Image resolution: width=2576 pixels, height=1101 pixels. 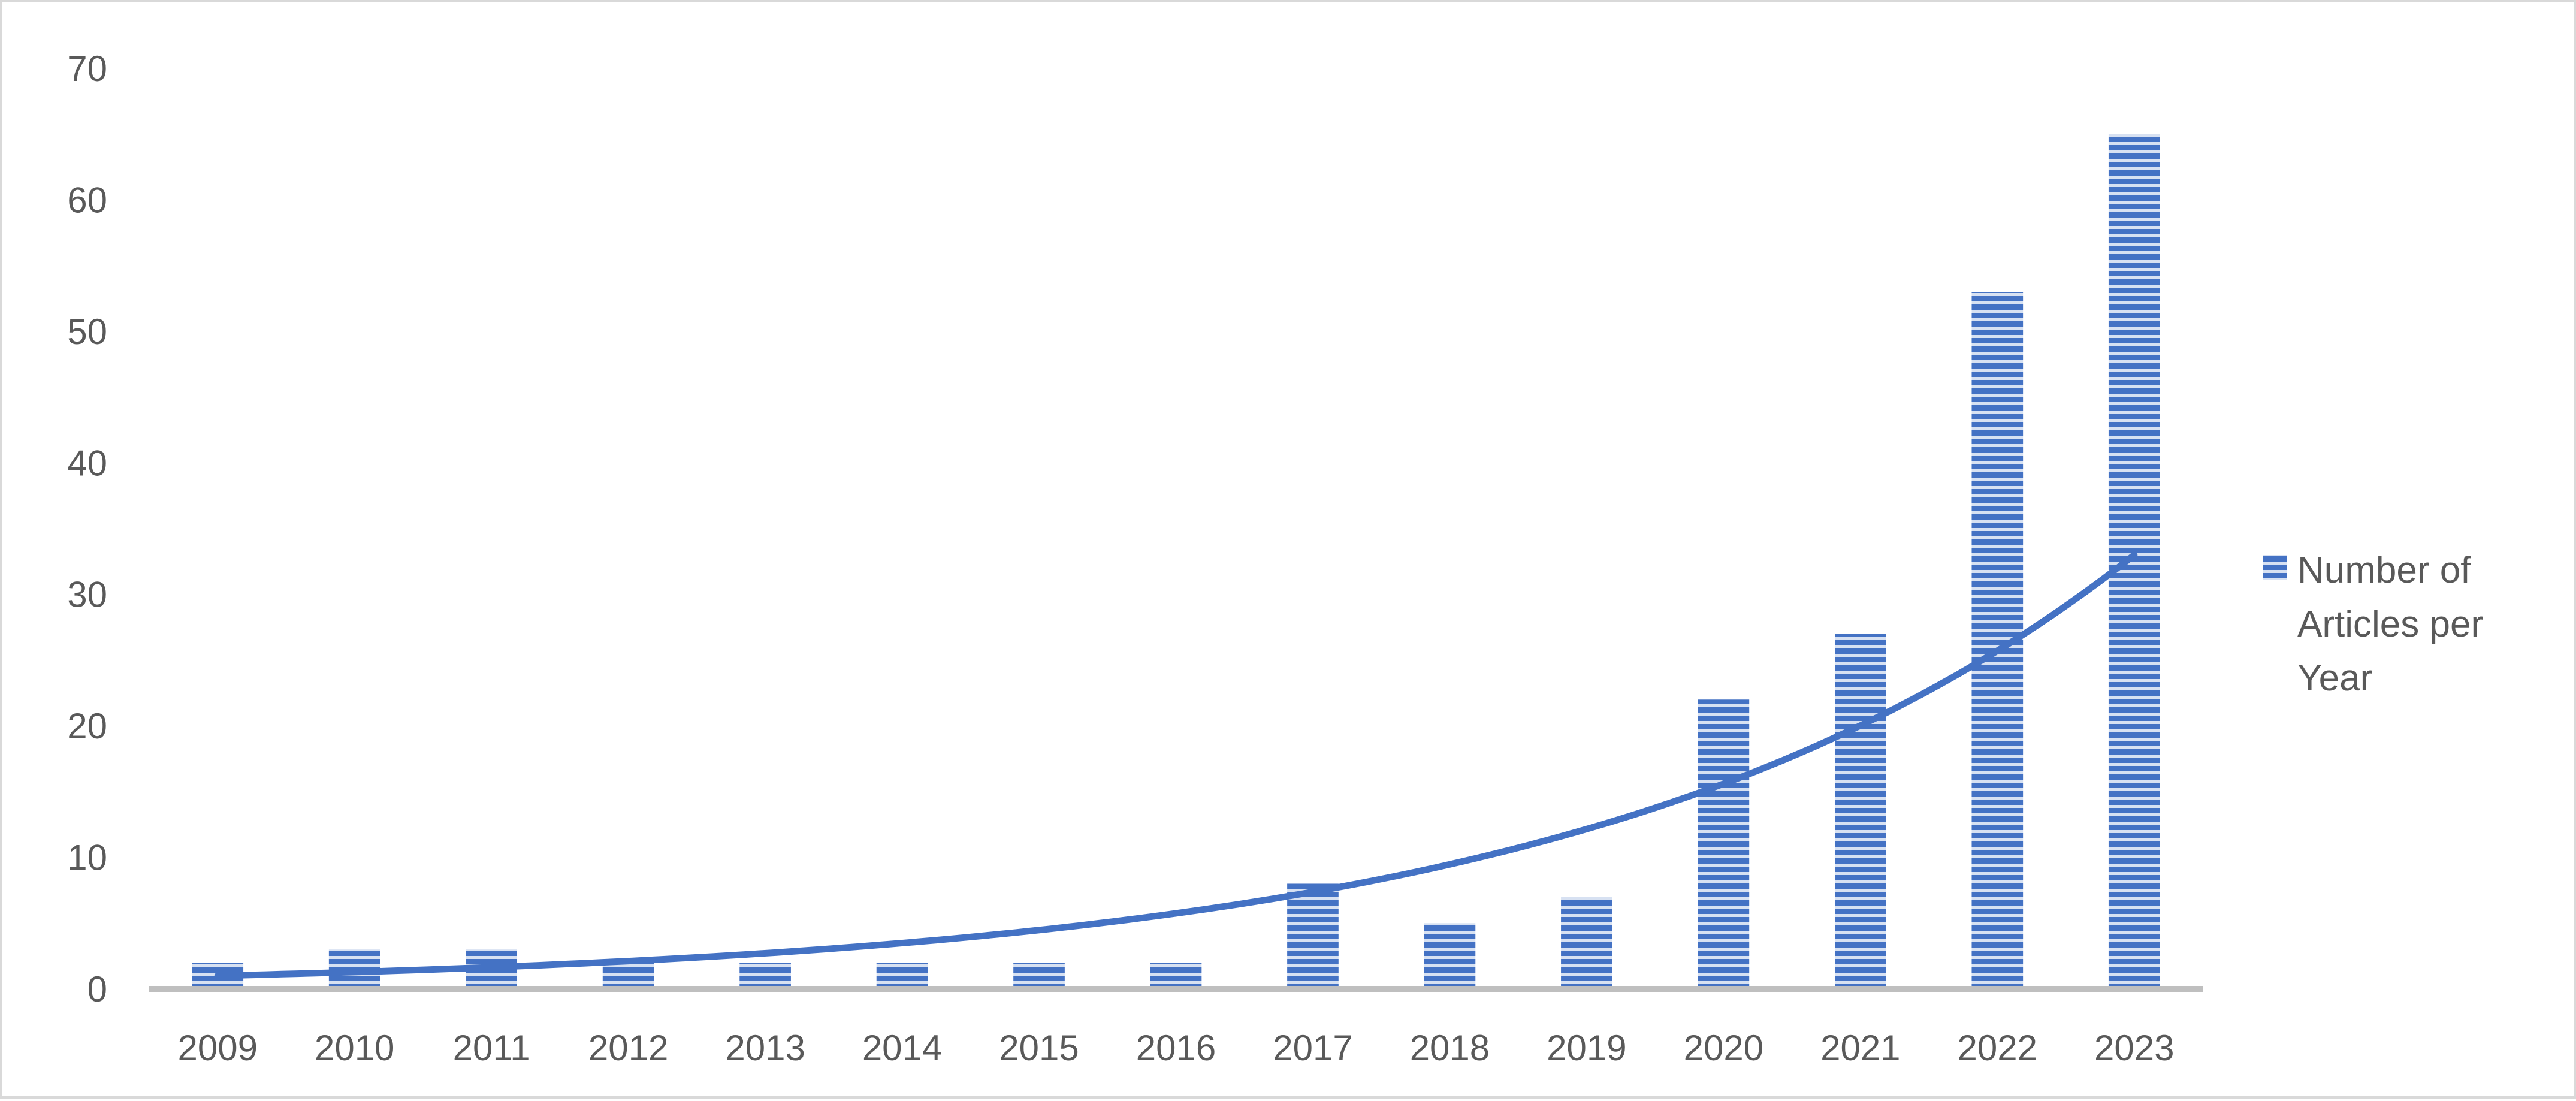 What do you see at coordinates (87, 332) in the screenshot?
I see `y-tick-label: 50` at bounding box center [87, 332].